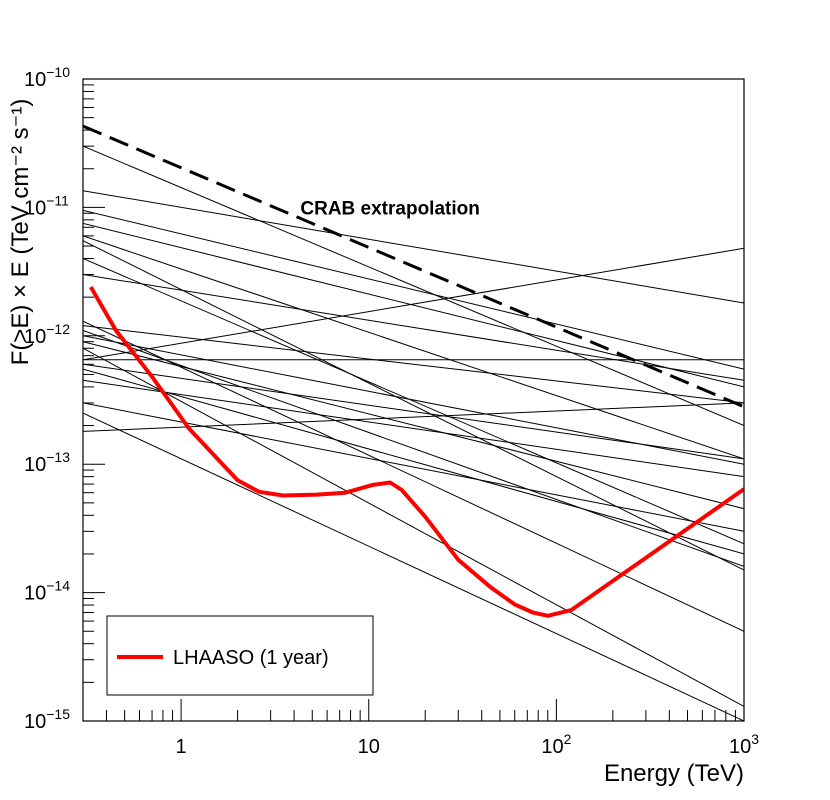  I want to click on annotation-layer: CRAB extrapolation, so click(389, 208).